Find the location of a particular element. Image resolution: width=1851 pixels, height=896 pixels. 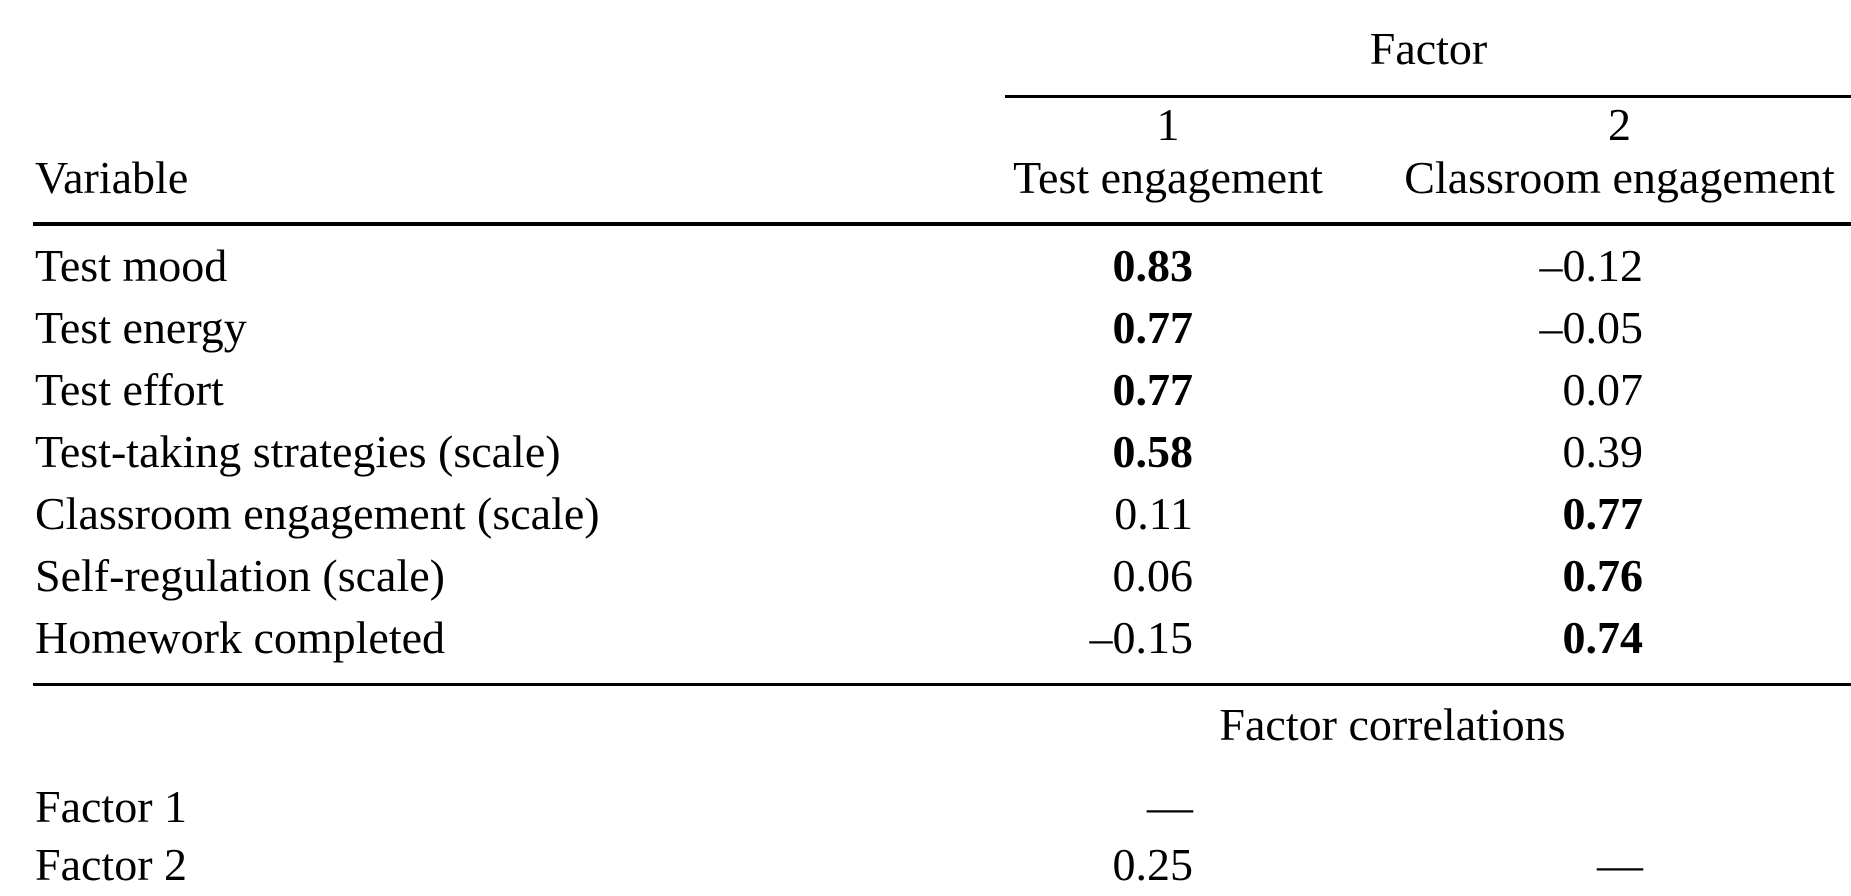

factor1-value: 0.06 is located at coordinates (1153, 575).